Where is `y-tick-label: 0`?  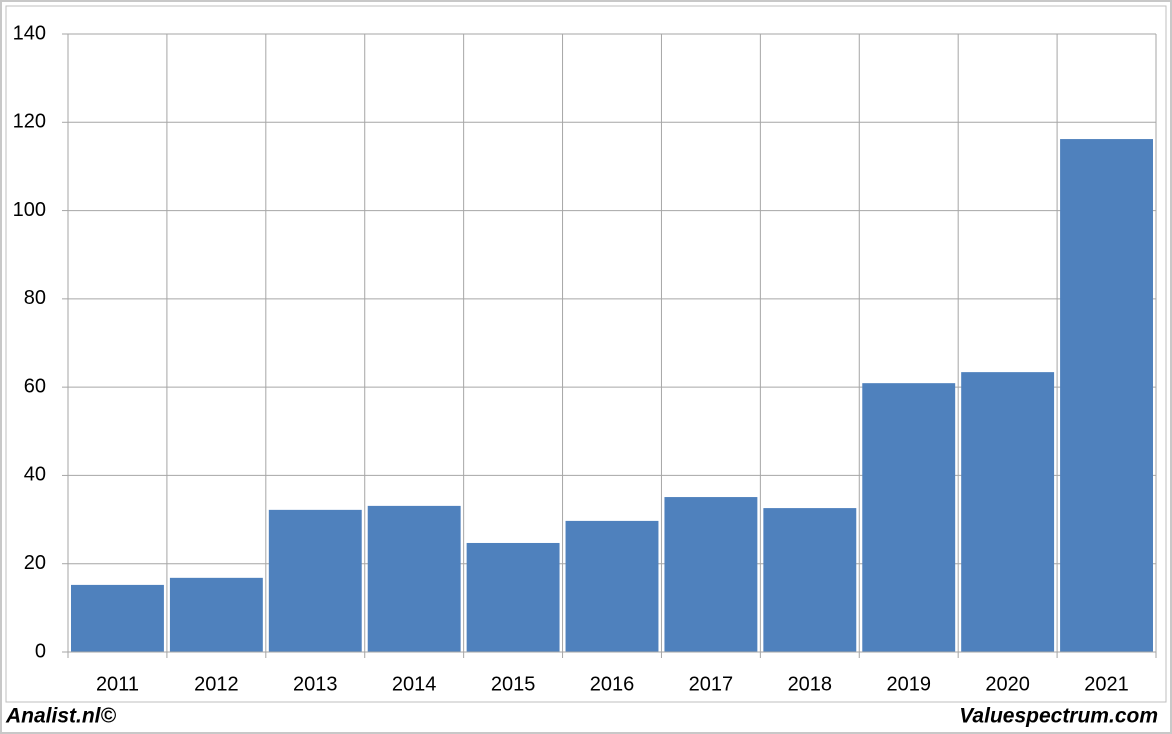 y-tick-label: 0 is located at coordinates (40, 651).